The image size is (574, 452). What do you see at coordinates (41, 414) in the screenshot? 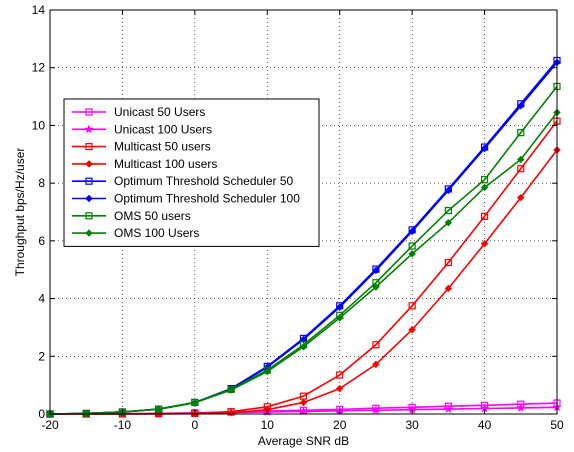
I see `y-tick-label: 0` at bounding box center [41, 414].